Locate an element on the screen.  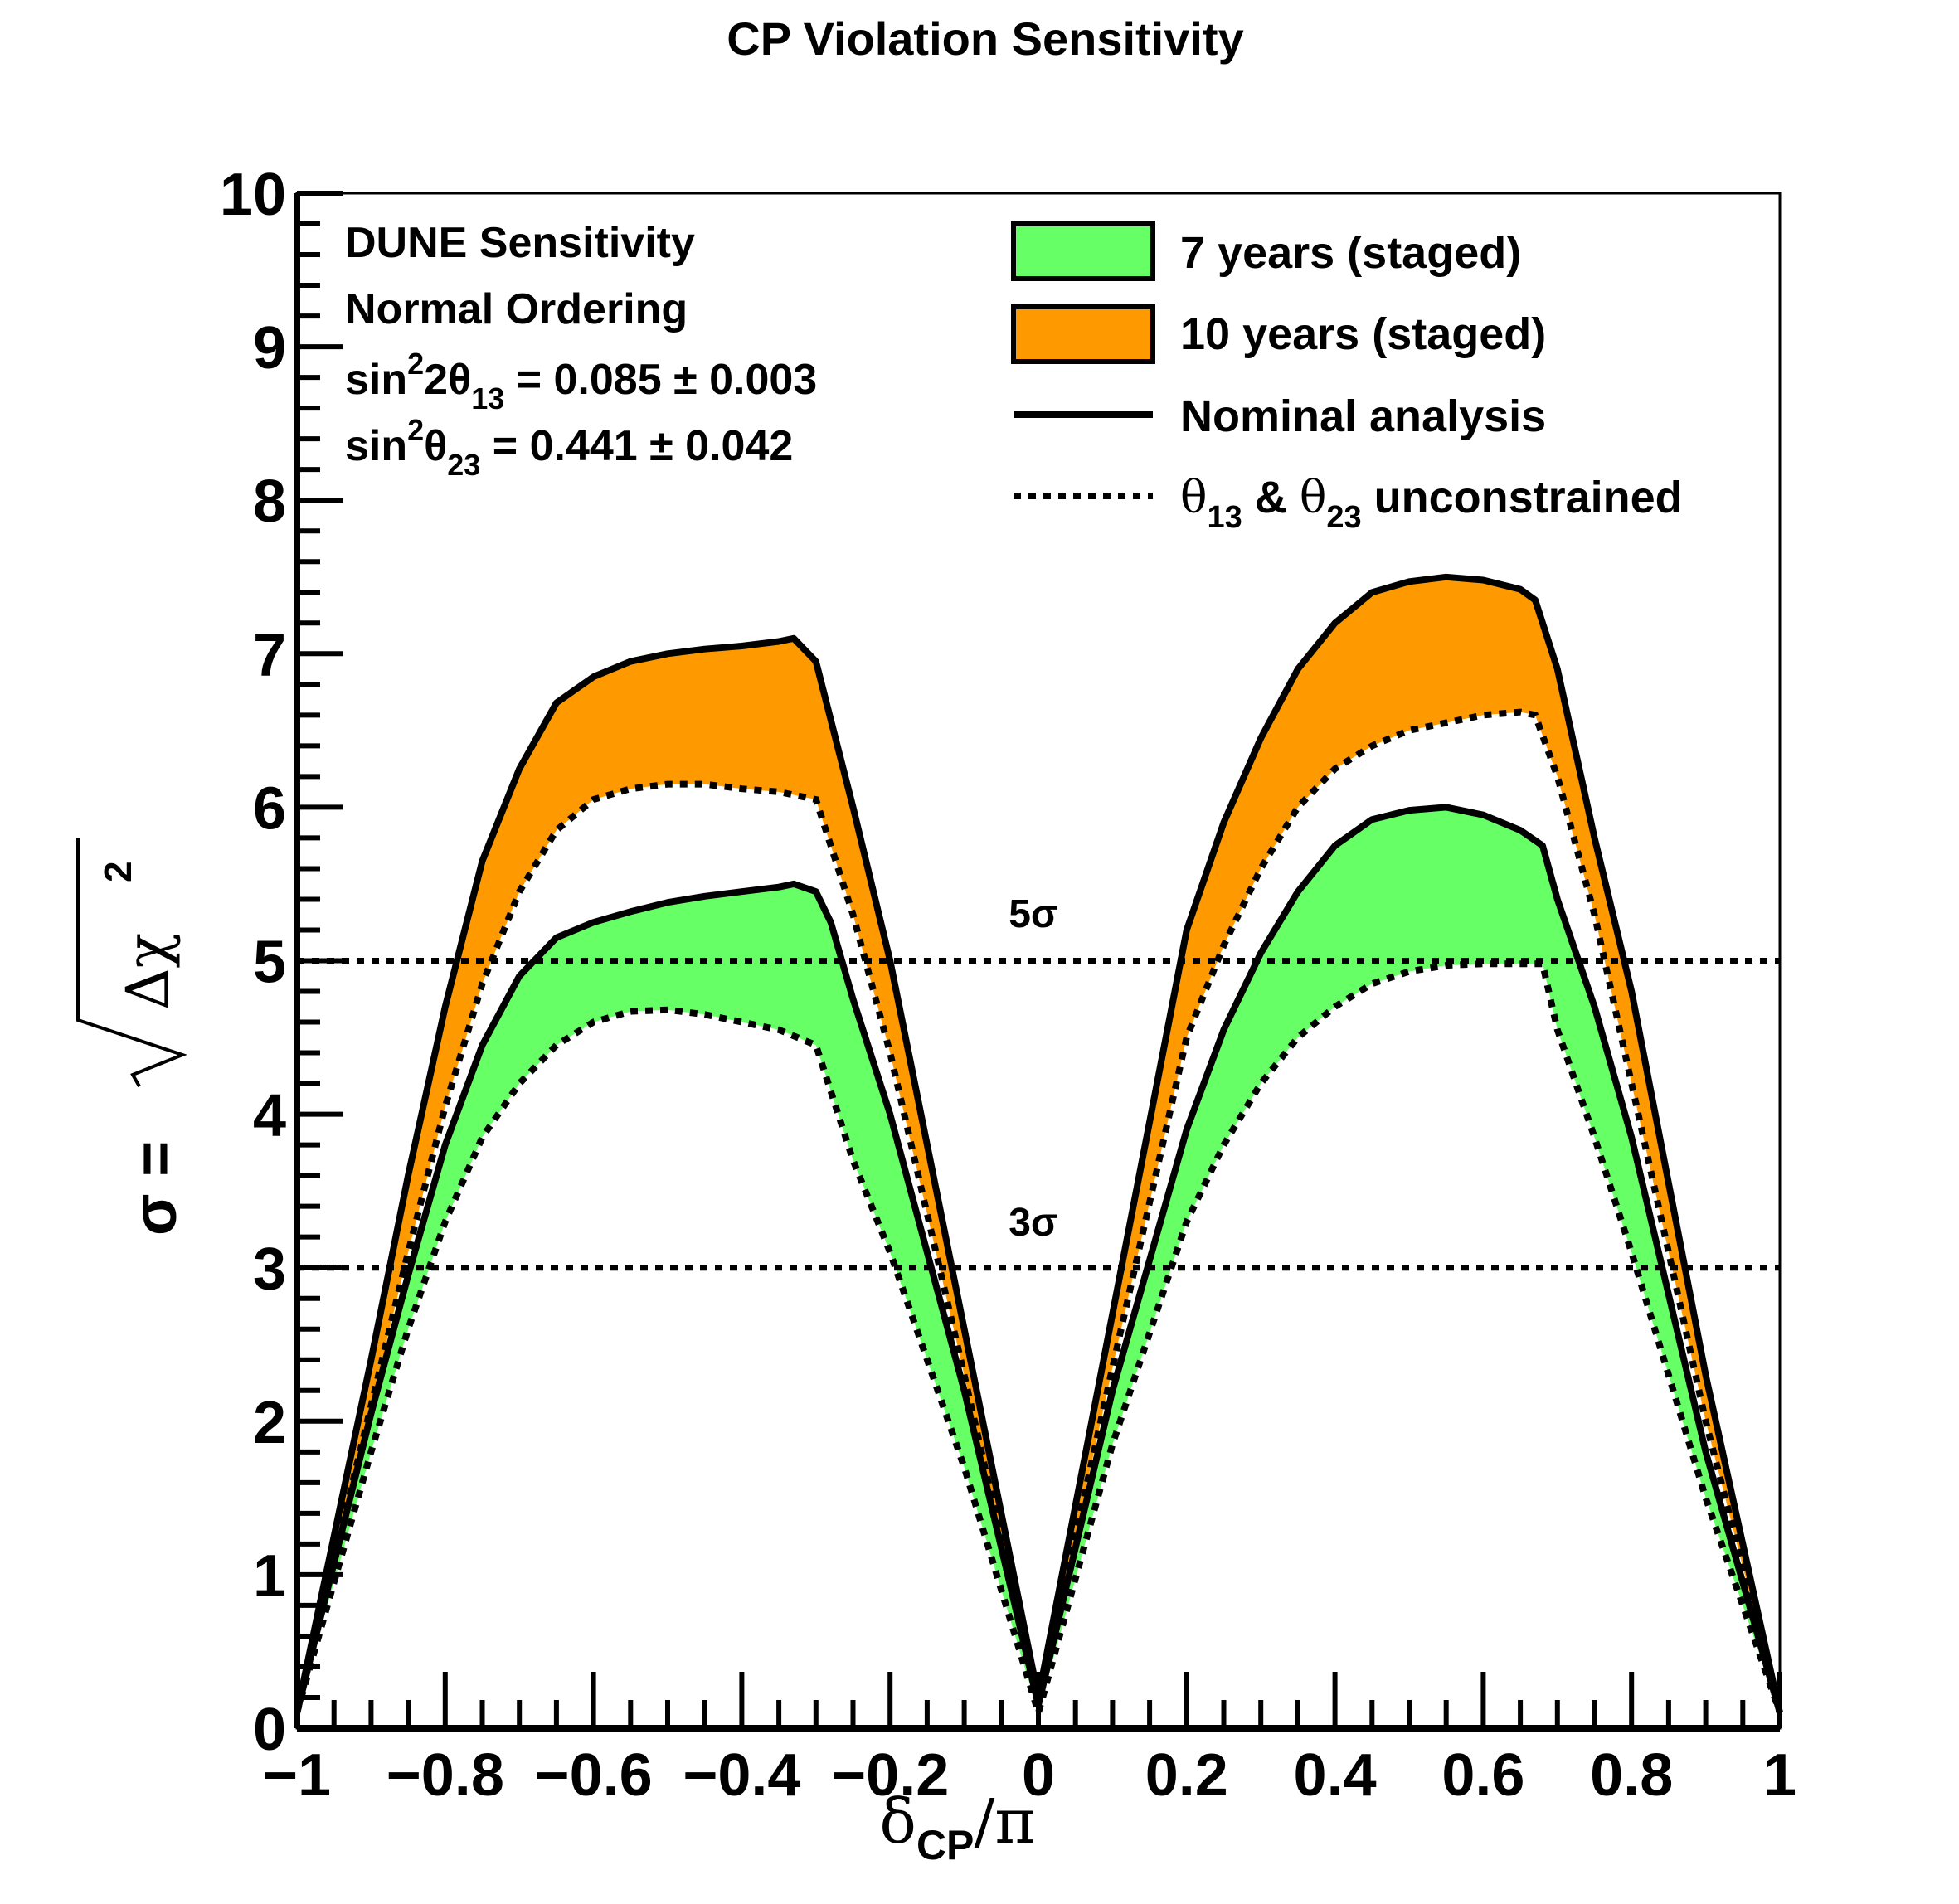
ref-label-3sigma: 3σ is located at coordinates (1033, 1223).